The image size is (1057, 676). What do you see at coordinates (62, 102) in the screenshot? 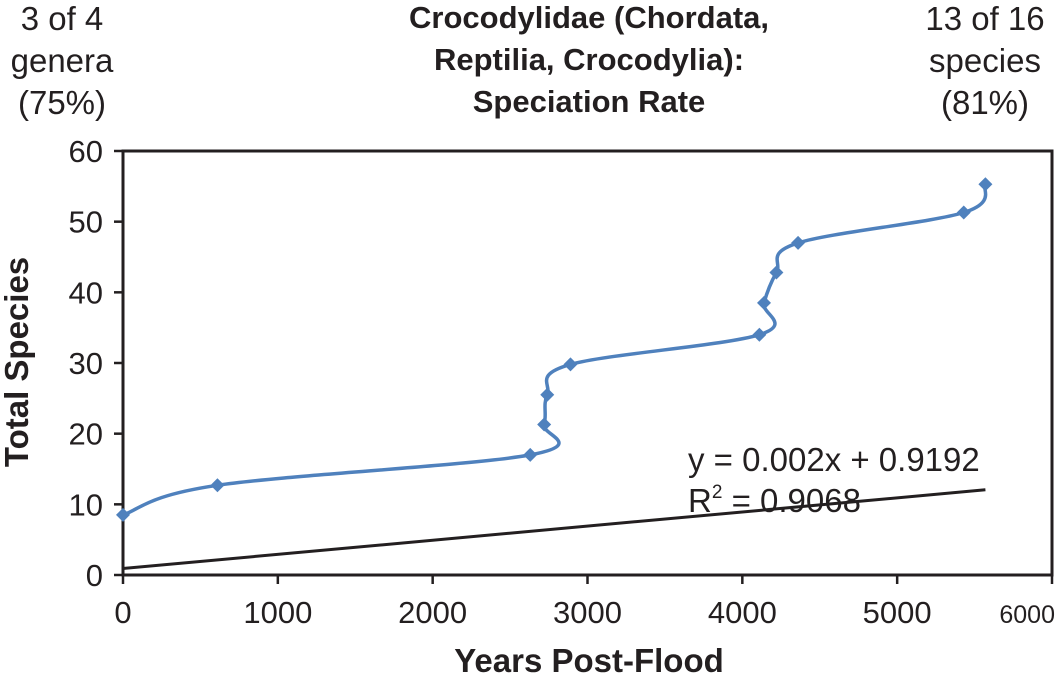
I see `corner-left-line-3: (75%)` at bounding box center [62, 102].